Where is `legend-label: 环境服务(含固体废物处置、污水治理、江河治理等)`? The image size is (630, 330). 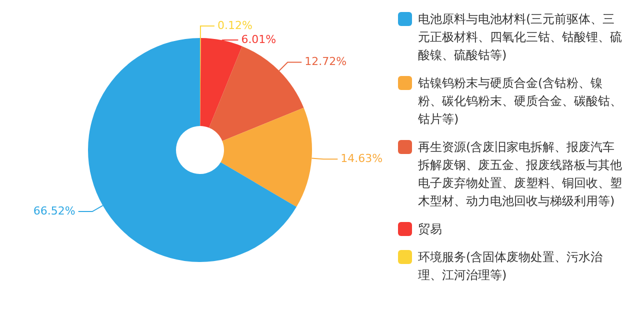 legend-label: 环境服务(含固体废物处置、污水治理、江河治理等) is located at coordinates (511, 266).